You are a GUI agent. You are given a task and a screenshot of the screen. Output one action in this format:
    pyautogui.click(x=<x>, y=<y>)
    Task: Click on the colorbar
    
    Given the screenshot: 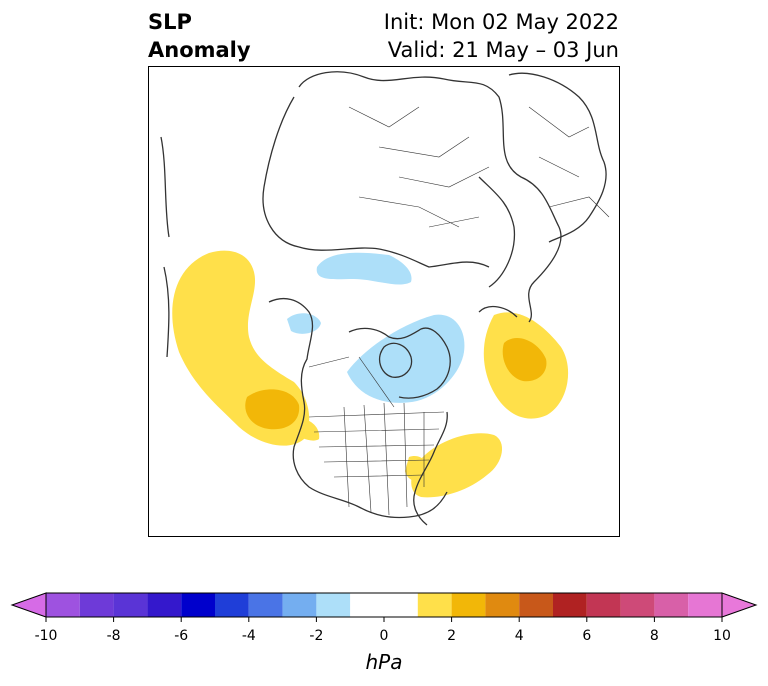 What is the action you would take?
    pyautogui.click(x=384, y=607)
    